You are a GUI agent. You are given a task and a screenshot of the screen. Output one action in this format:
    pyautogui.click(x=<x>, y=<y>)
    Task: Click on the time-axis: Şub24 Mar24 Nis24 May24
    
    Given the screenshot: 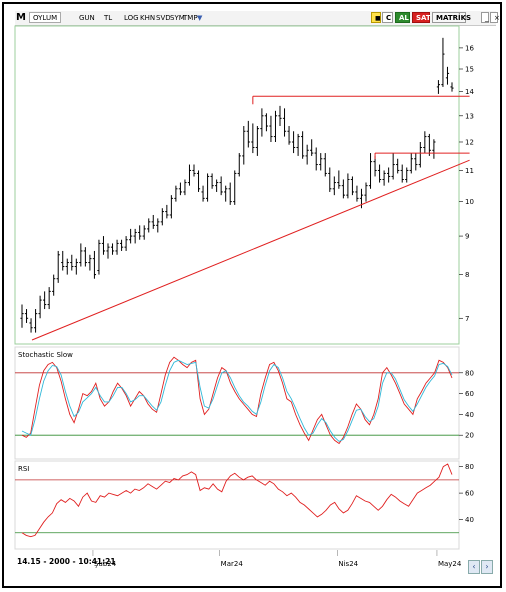 What is the action you would take?
    pyautogui.click(x=277, y=559)
    